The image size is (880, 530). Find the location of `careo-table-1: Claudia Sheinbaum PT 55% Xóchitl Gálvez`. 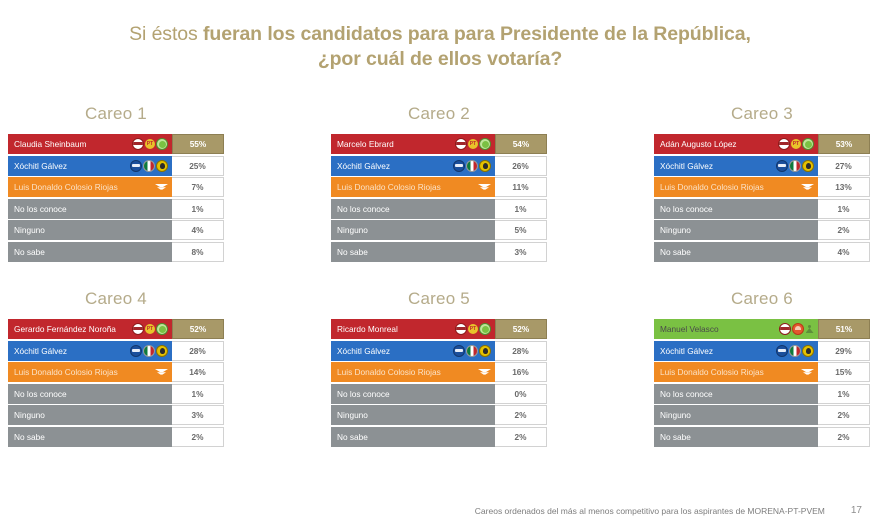

careo-table-1: Claudia Sheinbaum PT 55% Xóchitl Gálvez is located at coordinates (116, 198).